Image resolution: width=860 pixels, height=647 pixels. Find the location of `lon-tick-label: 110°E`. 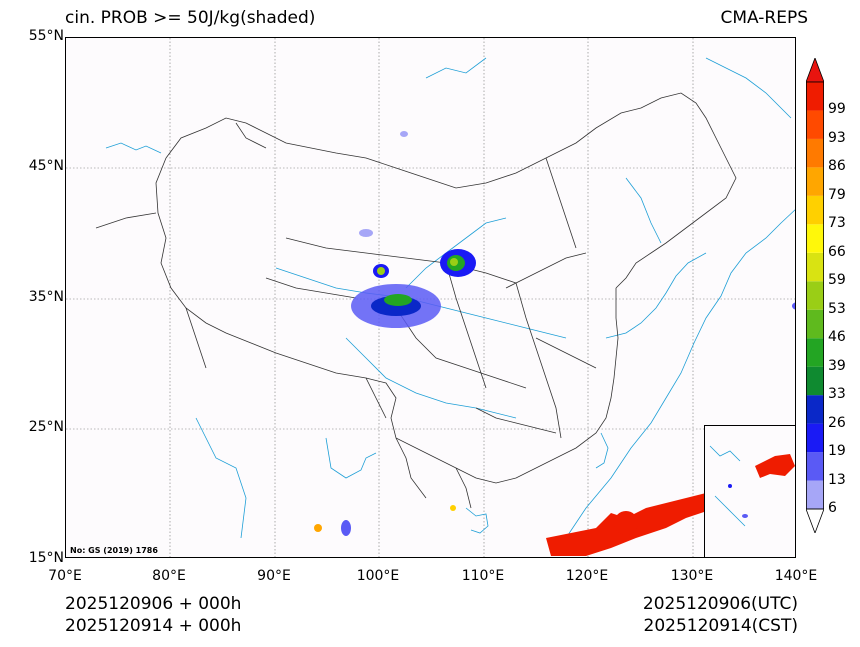

lon-tick-label: 110°E is located at coordinates (483, 576).